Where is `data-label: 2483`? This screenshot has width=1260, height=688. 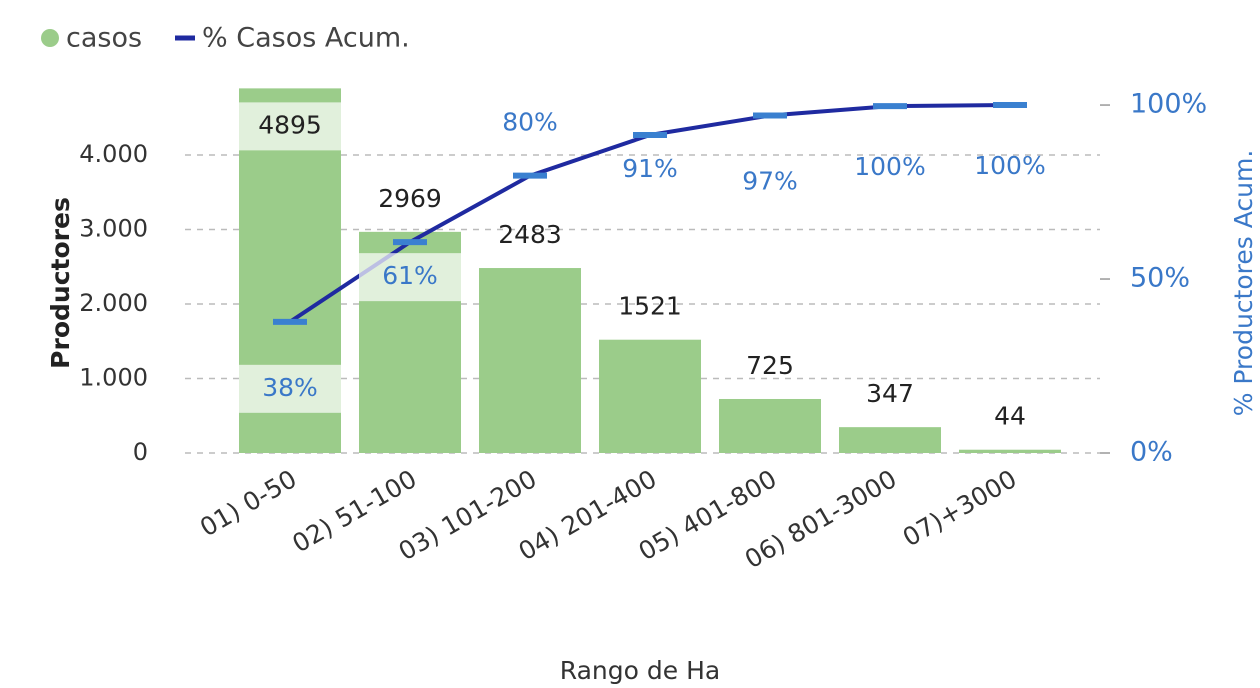
data-label: 2483 is located at coordinates (530, 234).